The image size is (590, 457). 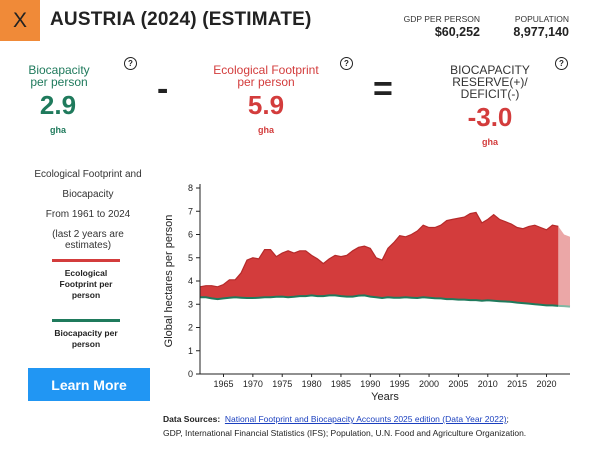 What do you see at coordinates (457, 32) in the screenshot?
I see `gdp-value: $60,252` at bounding box center [457, 32].